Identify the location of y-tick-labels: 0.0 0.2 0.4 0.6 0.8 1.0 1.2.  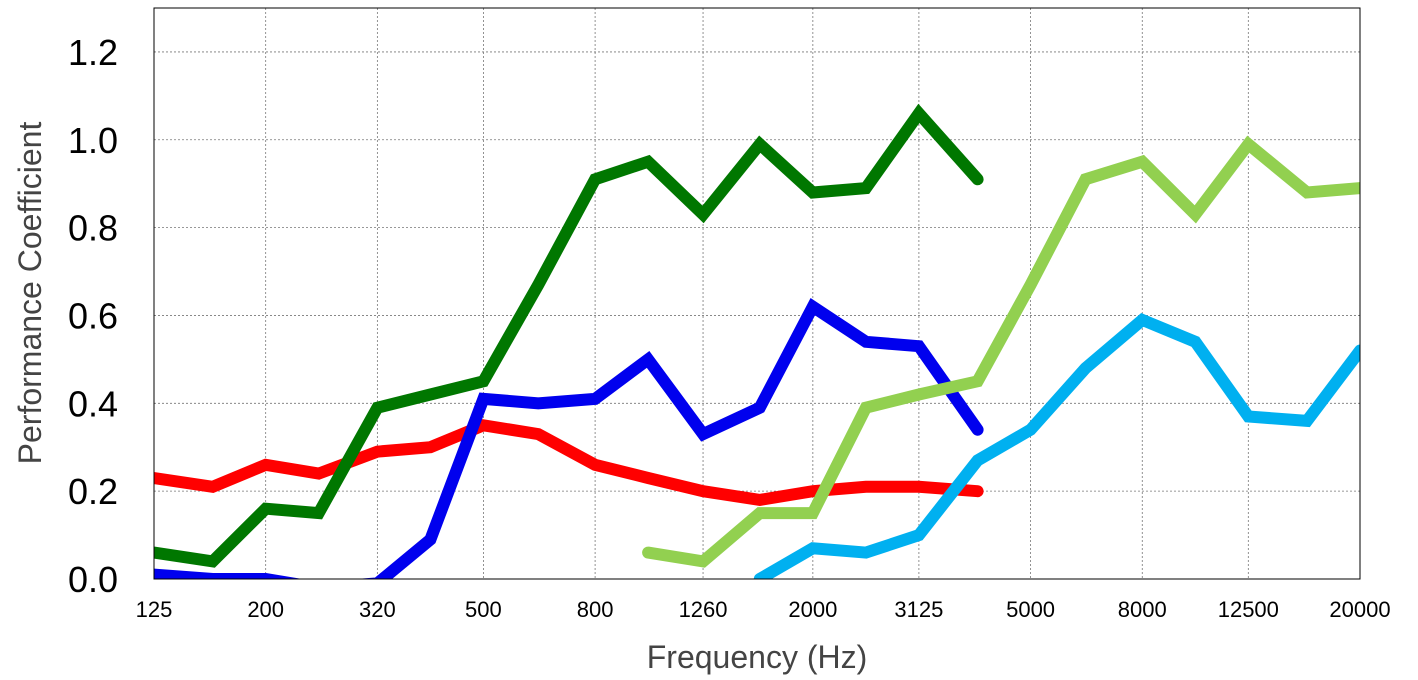
(93, 316).